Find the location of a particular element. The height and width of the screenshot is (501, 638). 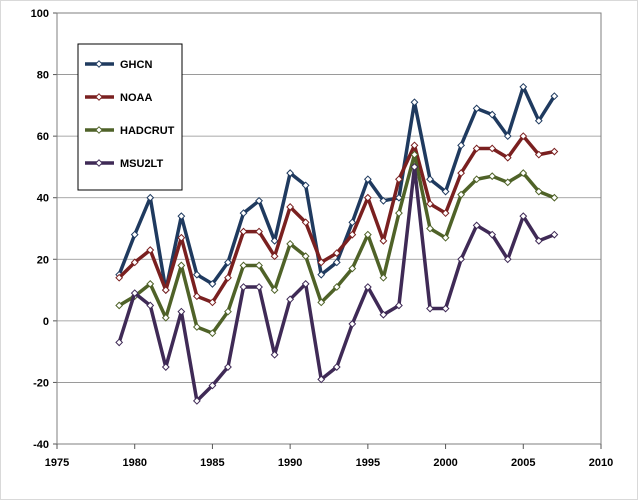

y-tick-label: -20 is located at coordinates (41, 383).